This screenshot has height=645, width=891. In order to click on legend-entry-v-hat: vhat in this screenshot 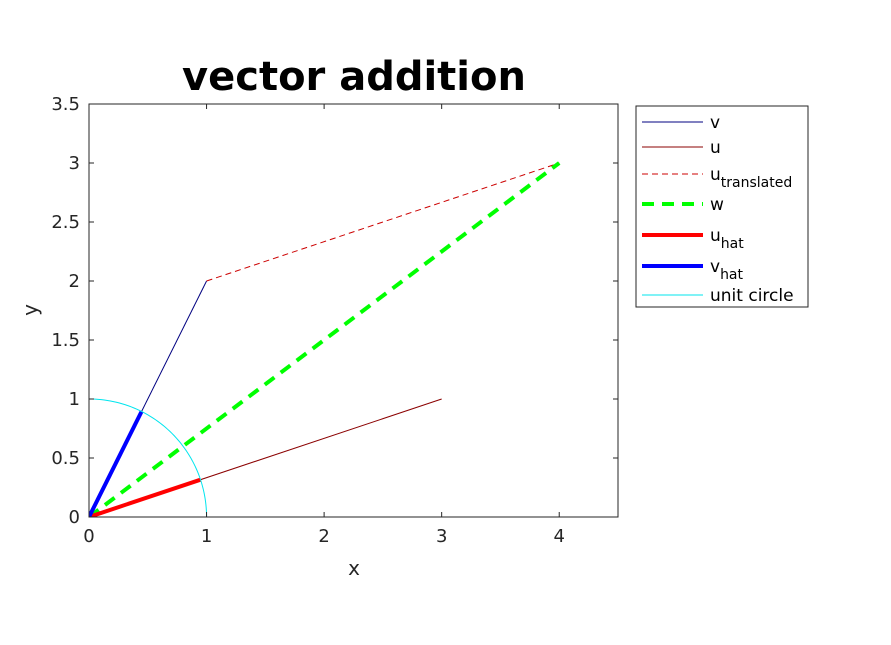, I will do `click(693, 270)`.